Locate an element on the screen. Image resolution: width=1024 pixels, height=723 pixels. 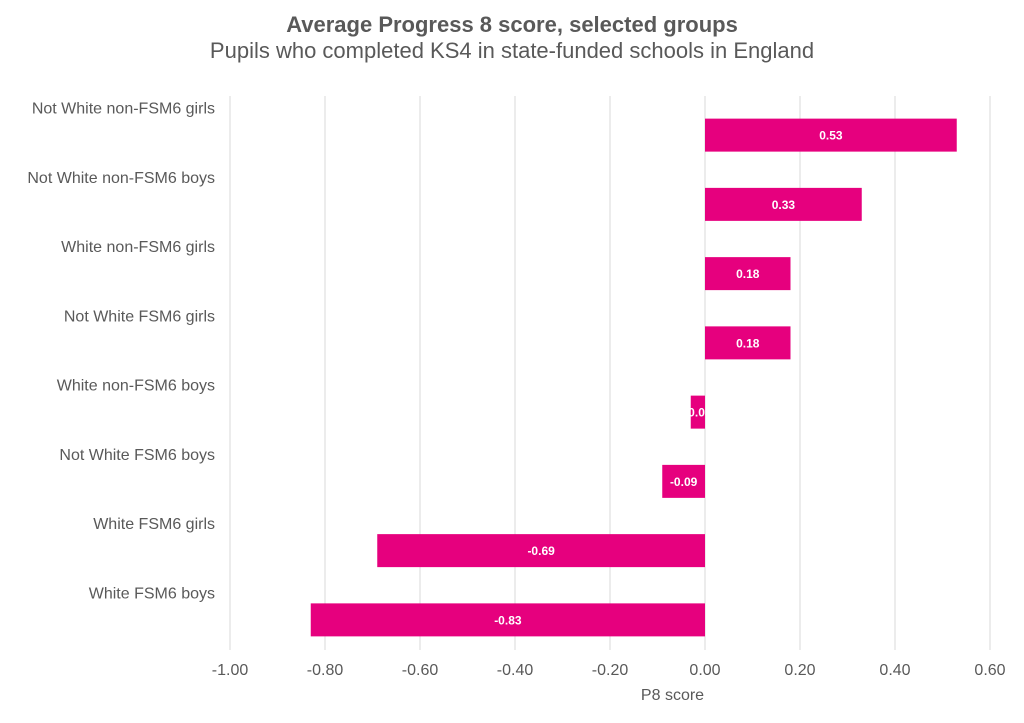
category-label: Not White FSM6 girls is located at coordinates (139, 316).